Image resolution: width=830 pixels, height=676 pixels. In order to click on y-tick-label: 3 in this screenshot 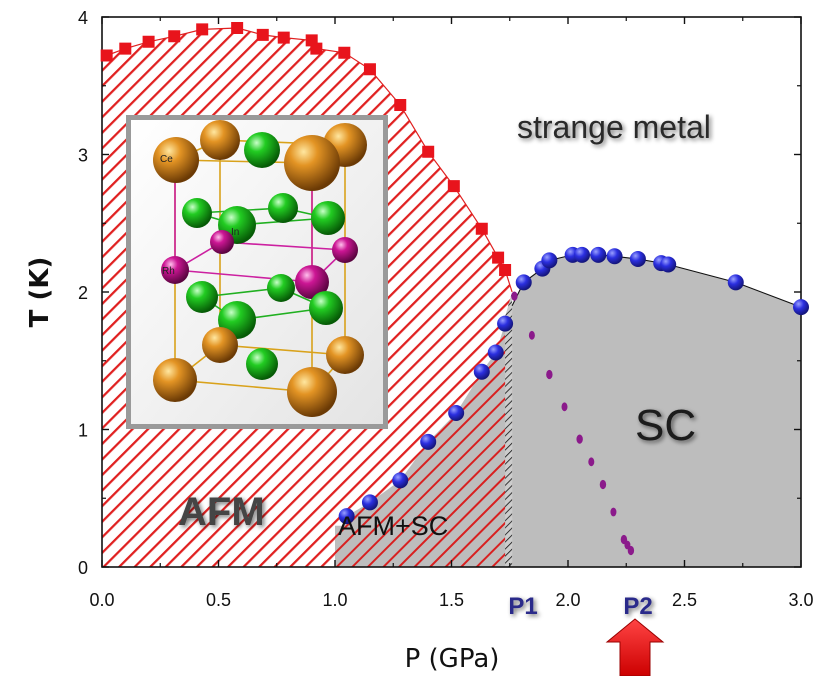, I will do `click(83, 156)`.